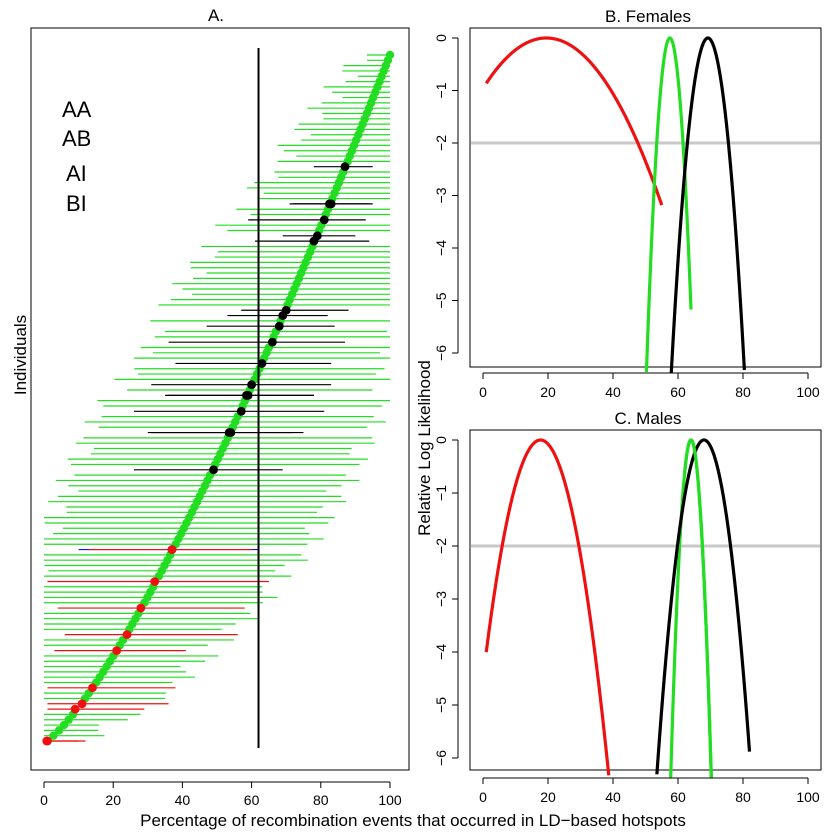 This screenshot has width=827, height=835. I want to click on panel-b-curves, so click(615, 205).